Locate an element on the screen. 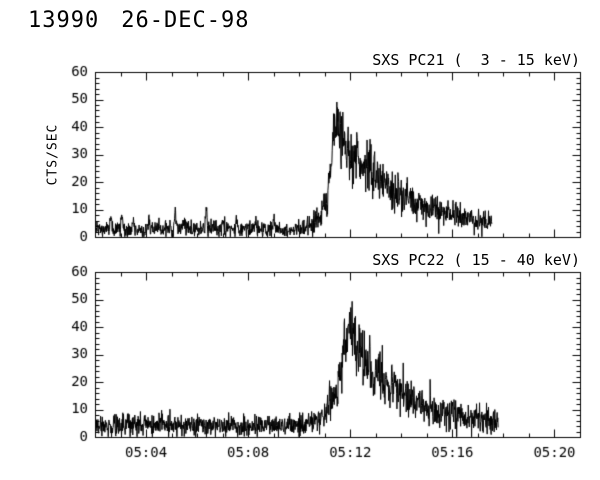 Image resolution: width=600 pixels, height=480 pixels. observation-date: 26-DEC-98 is located at coordinates (185, 20).